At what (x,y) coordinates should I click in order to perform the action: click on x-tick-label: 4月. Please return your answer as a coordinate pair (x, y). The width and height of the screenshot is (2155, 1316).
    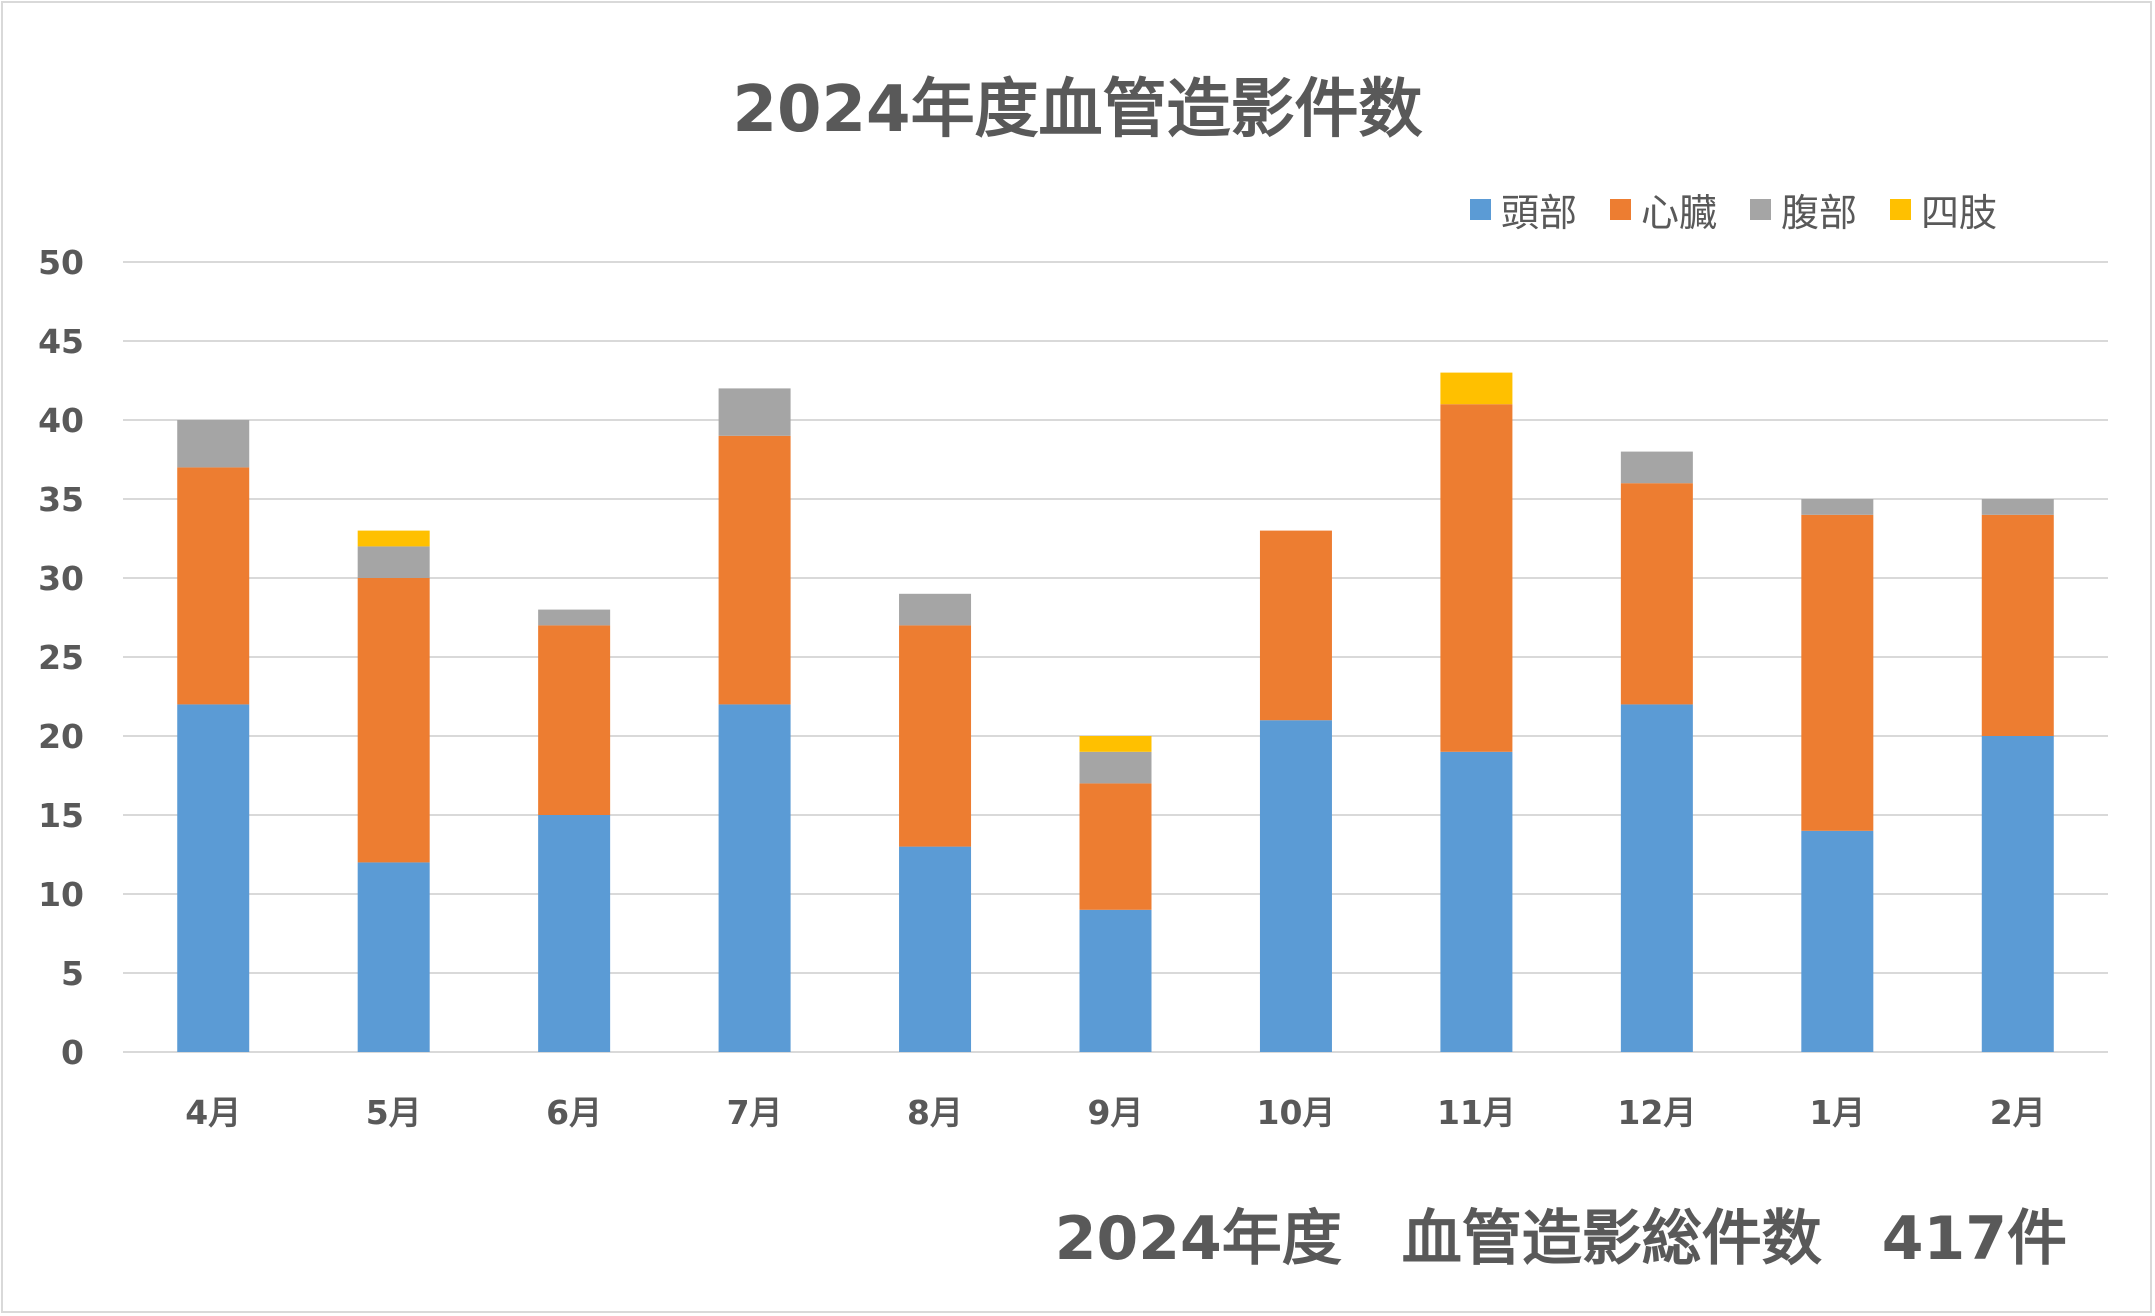
    Looking at the image, I should click on (213, 1112).